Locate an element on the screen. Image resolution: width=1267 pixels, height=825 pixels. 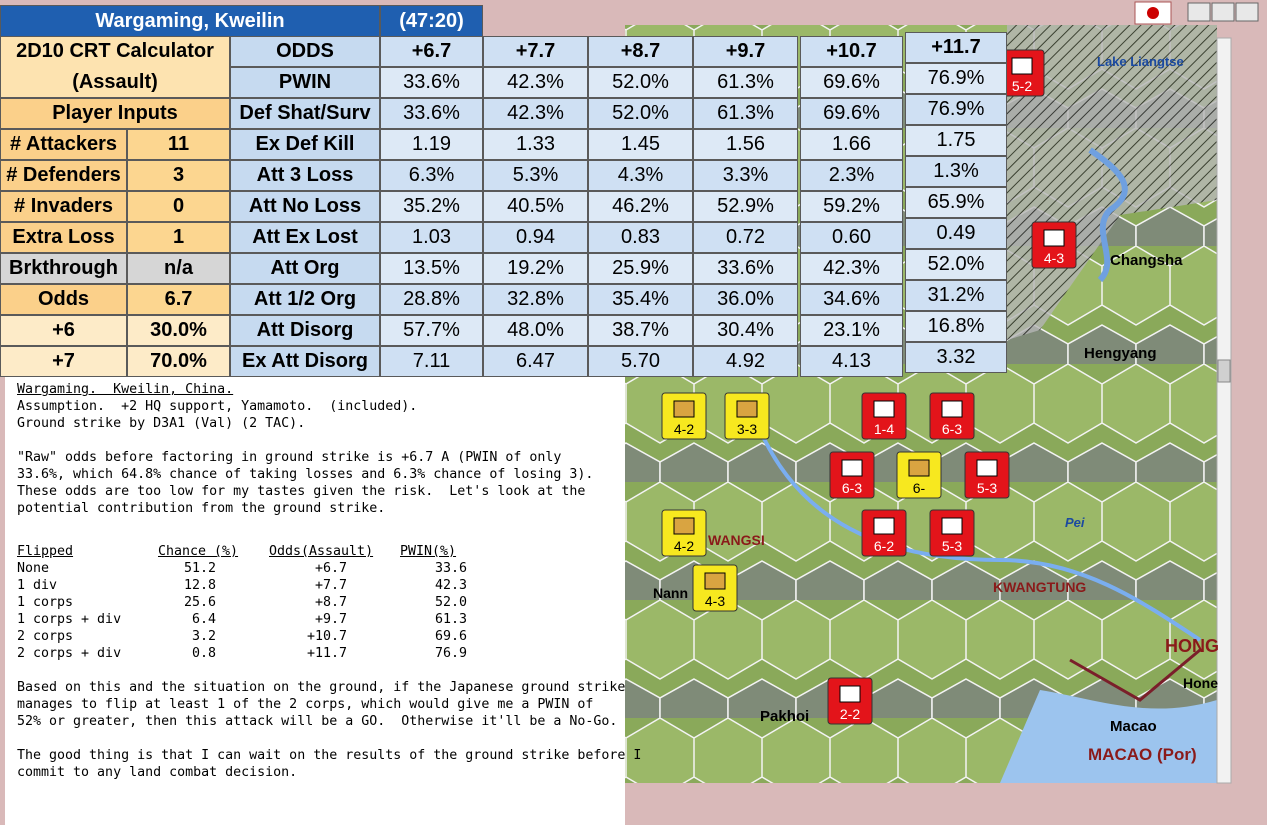
row-value: 65.9% is located at coordinates (956, 202).